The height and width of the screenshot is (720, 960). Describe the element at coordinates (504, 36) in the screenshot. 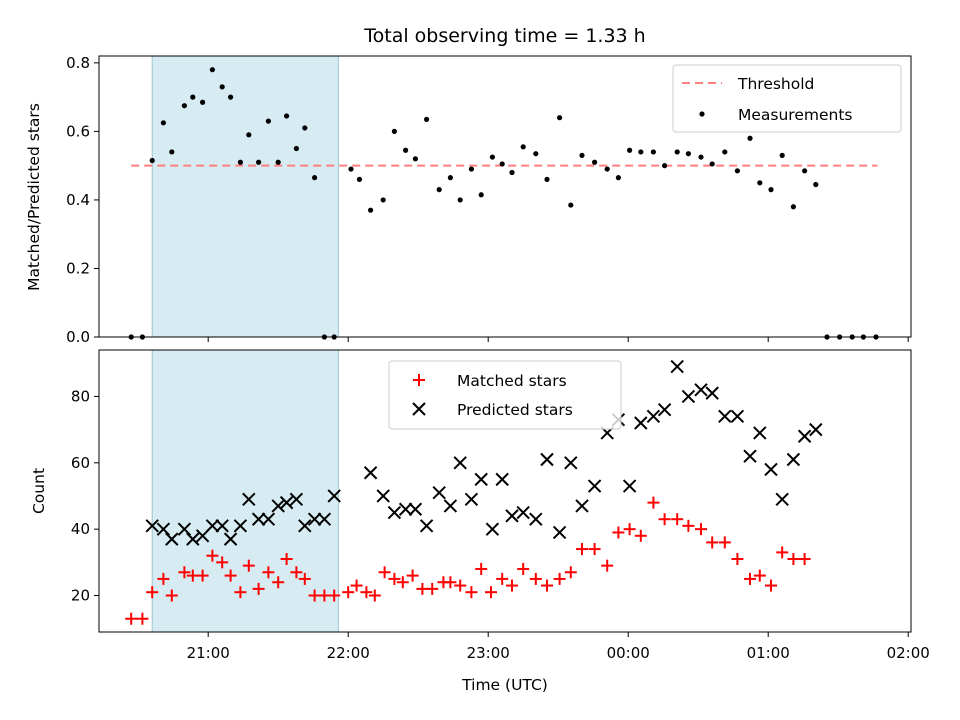

I see `chart-title: Total observing time = 1.33 h` at that location.